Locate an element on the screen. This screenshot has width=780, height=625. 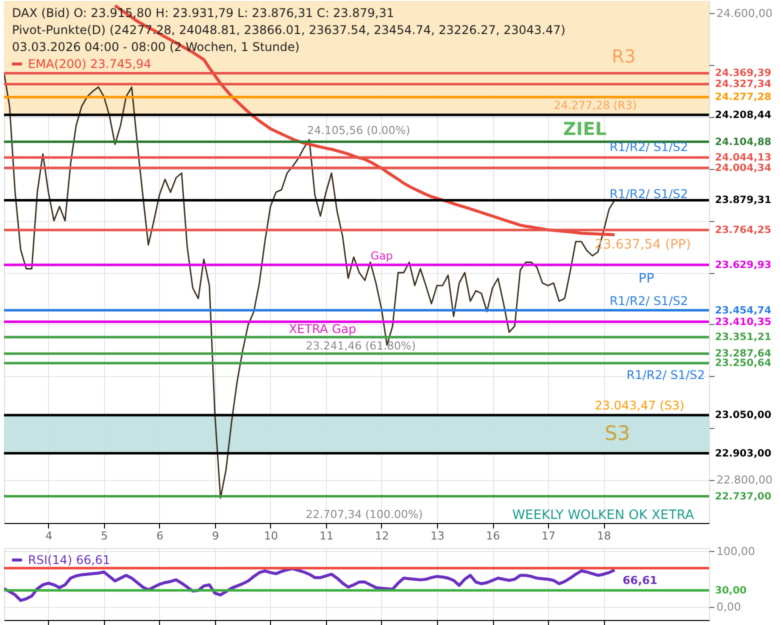
annotation: 23.043,47 (S3) is located at coordinates (639, 405).